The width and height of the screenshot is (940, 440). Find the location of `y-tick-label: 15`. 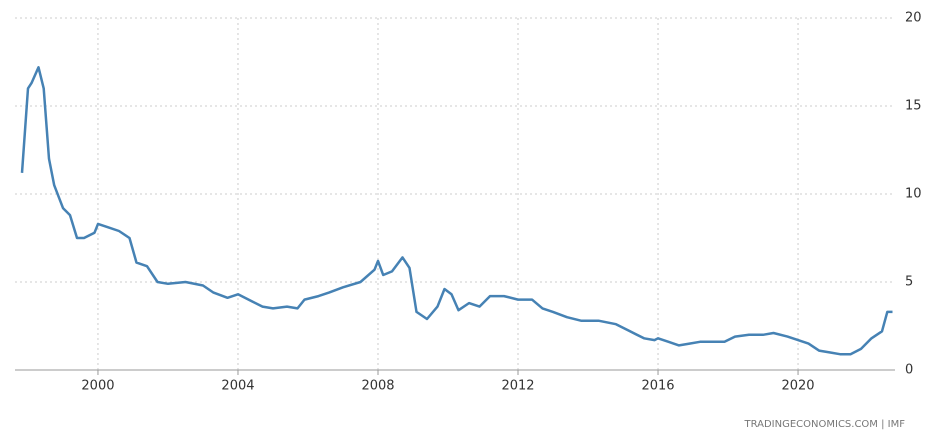

y-tick-label: 15 is located at coordinates (913, 106).